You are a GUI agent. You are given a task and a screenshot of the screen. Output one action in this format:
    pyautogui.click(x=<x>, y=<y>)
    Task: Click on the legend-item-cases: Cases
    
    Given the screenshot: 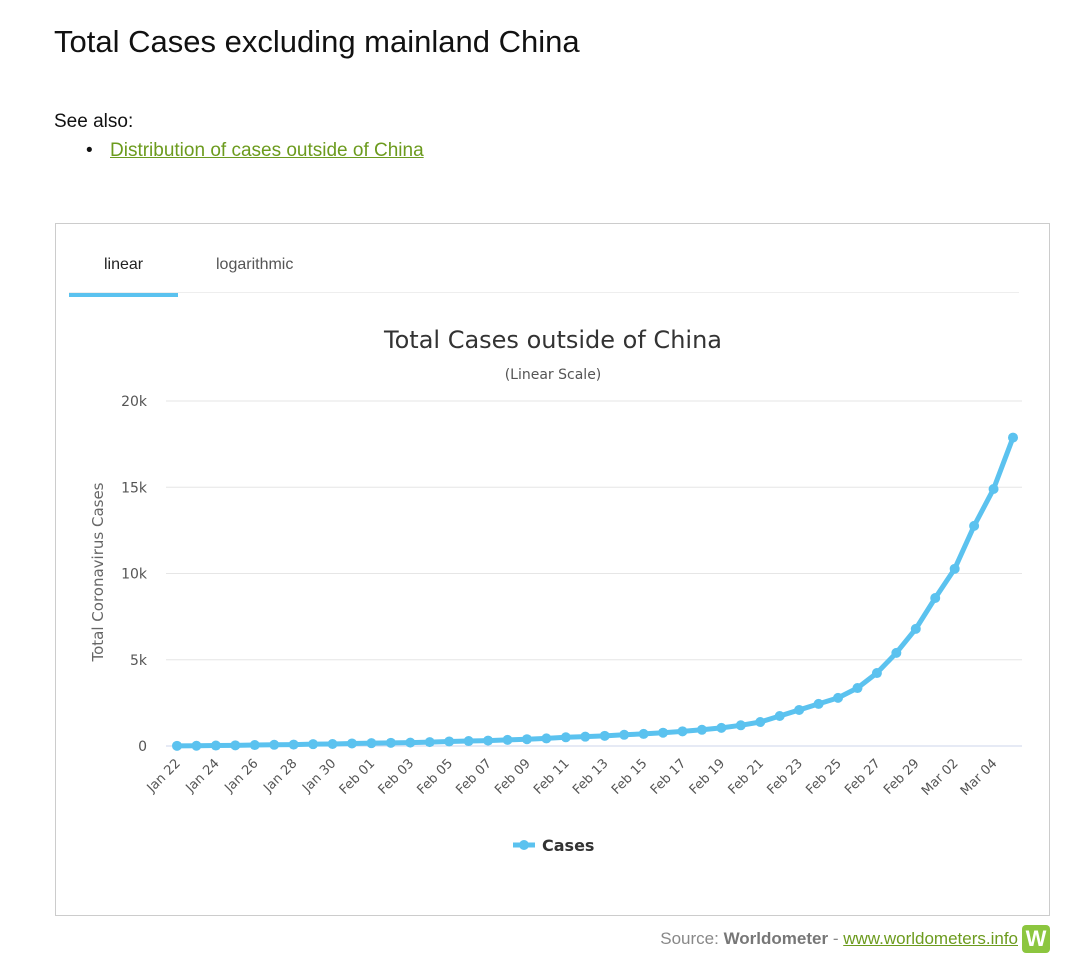 What is the action you would take?
    pyautogui.click(x=553, y=845)
    